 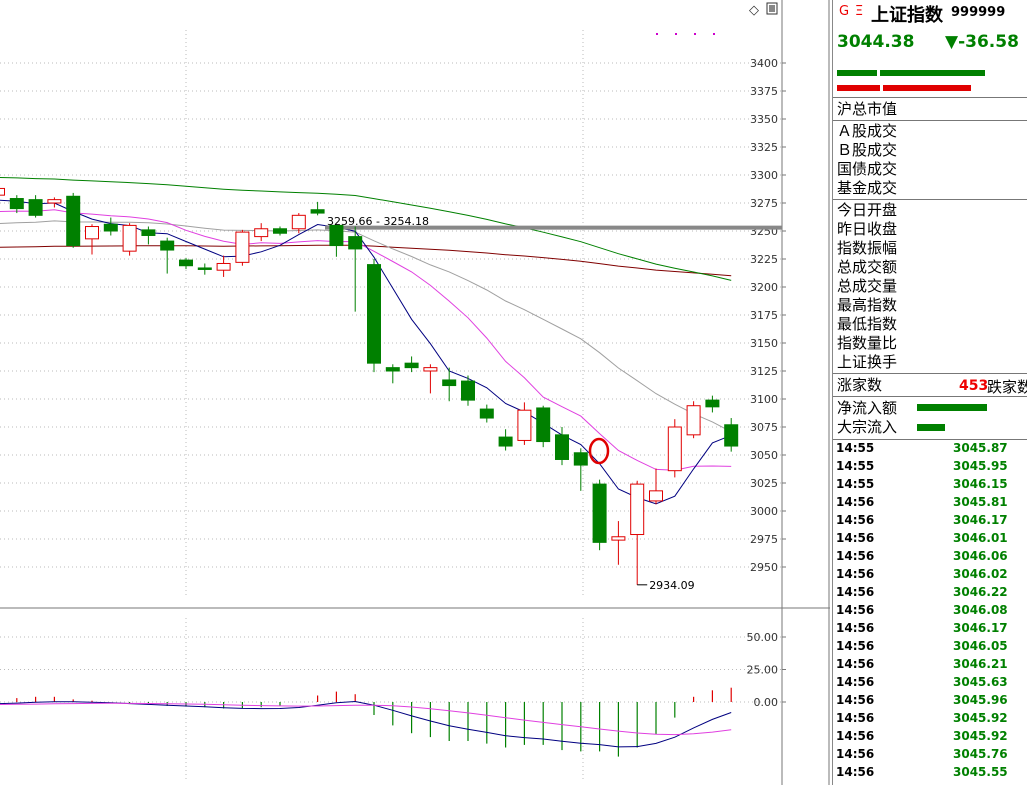 What do you see at coordinates (867, 210) in the screenshot?
I see `label-open: 今日开盘` at bounding box center [867, 210].